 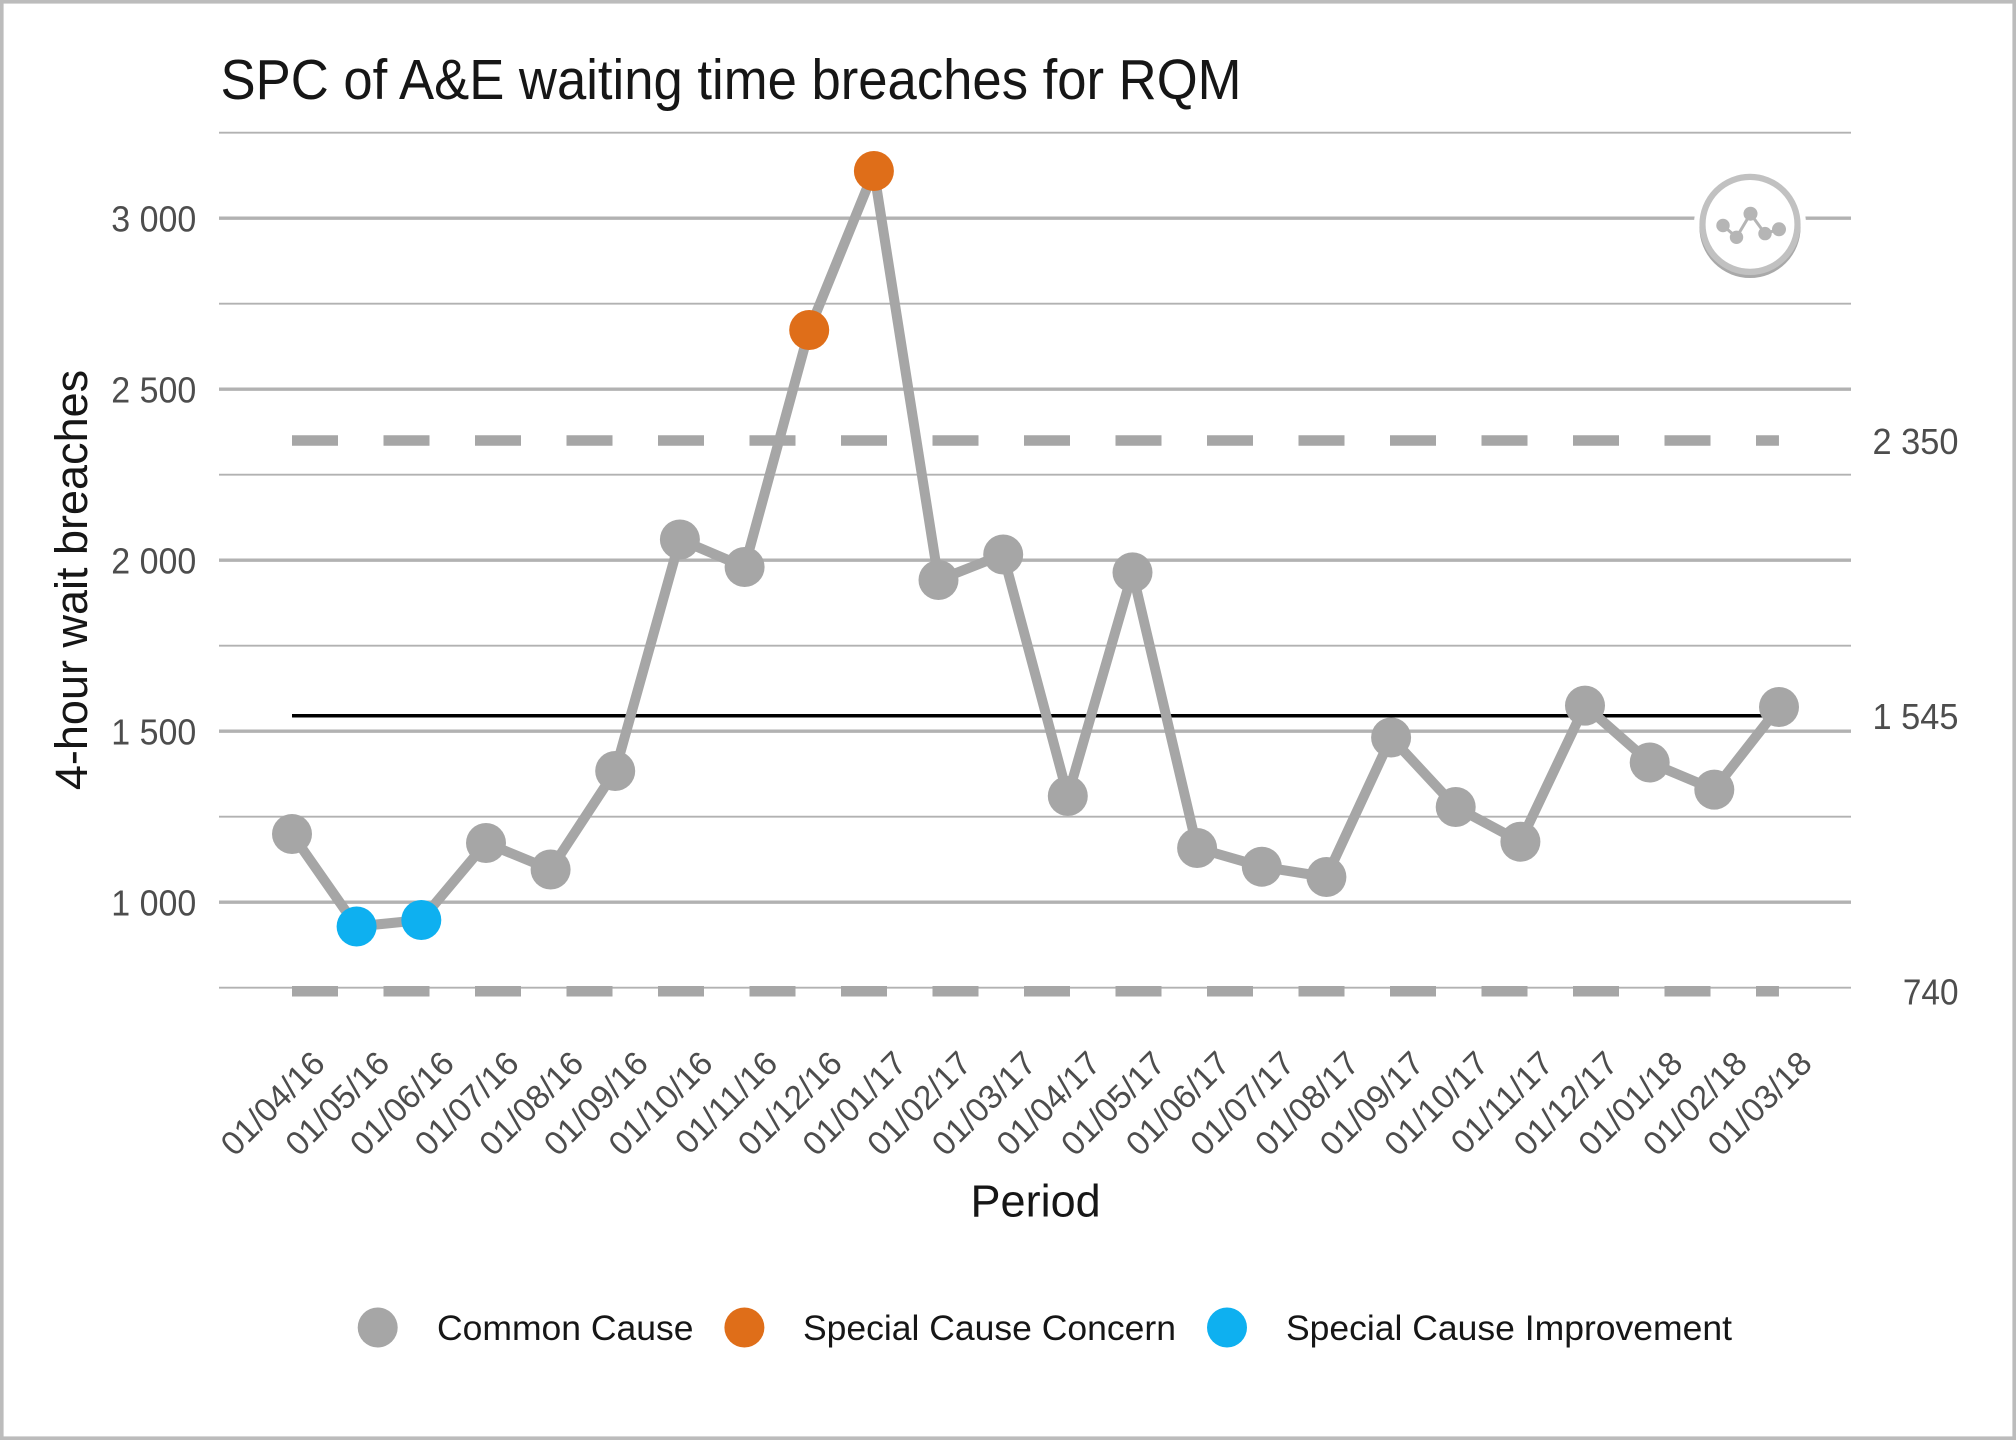 I want to click on svg-text: Common Cause, so click(x=565, y=1328).